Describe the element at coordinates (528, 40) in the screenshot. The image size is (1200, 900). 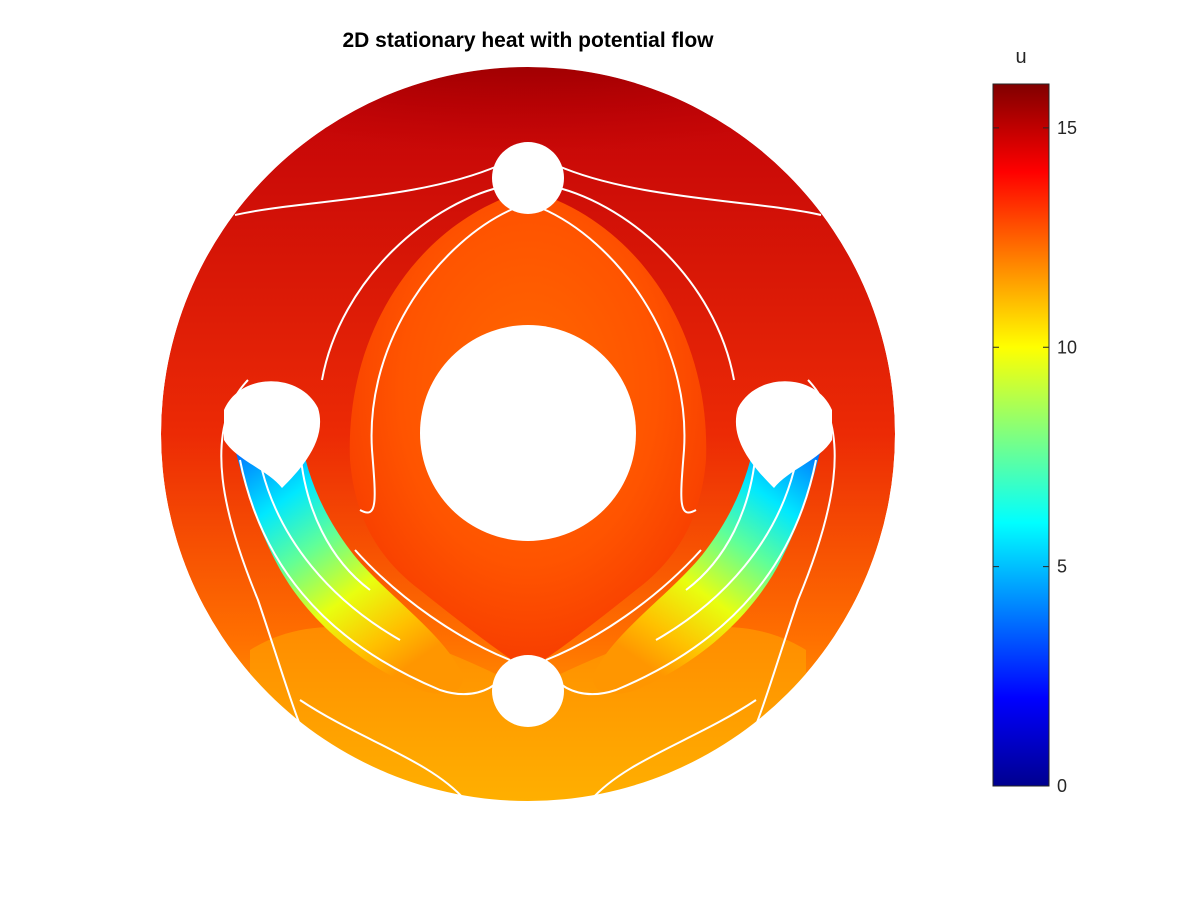
I see `chart-title: 2D stationary heat with potential flow` at that location.